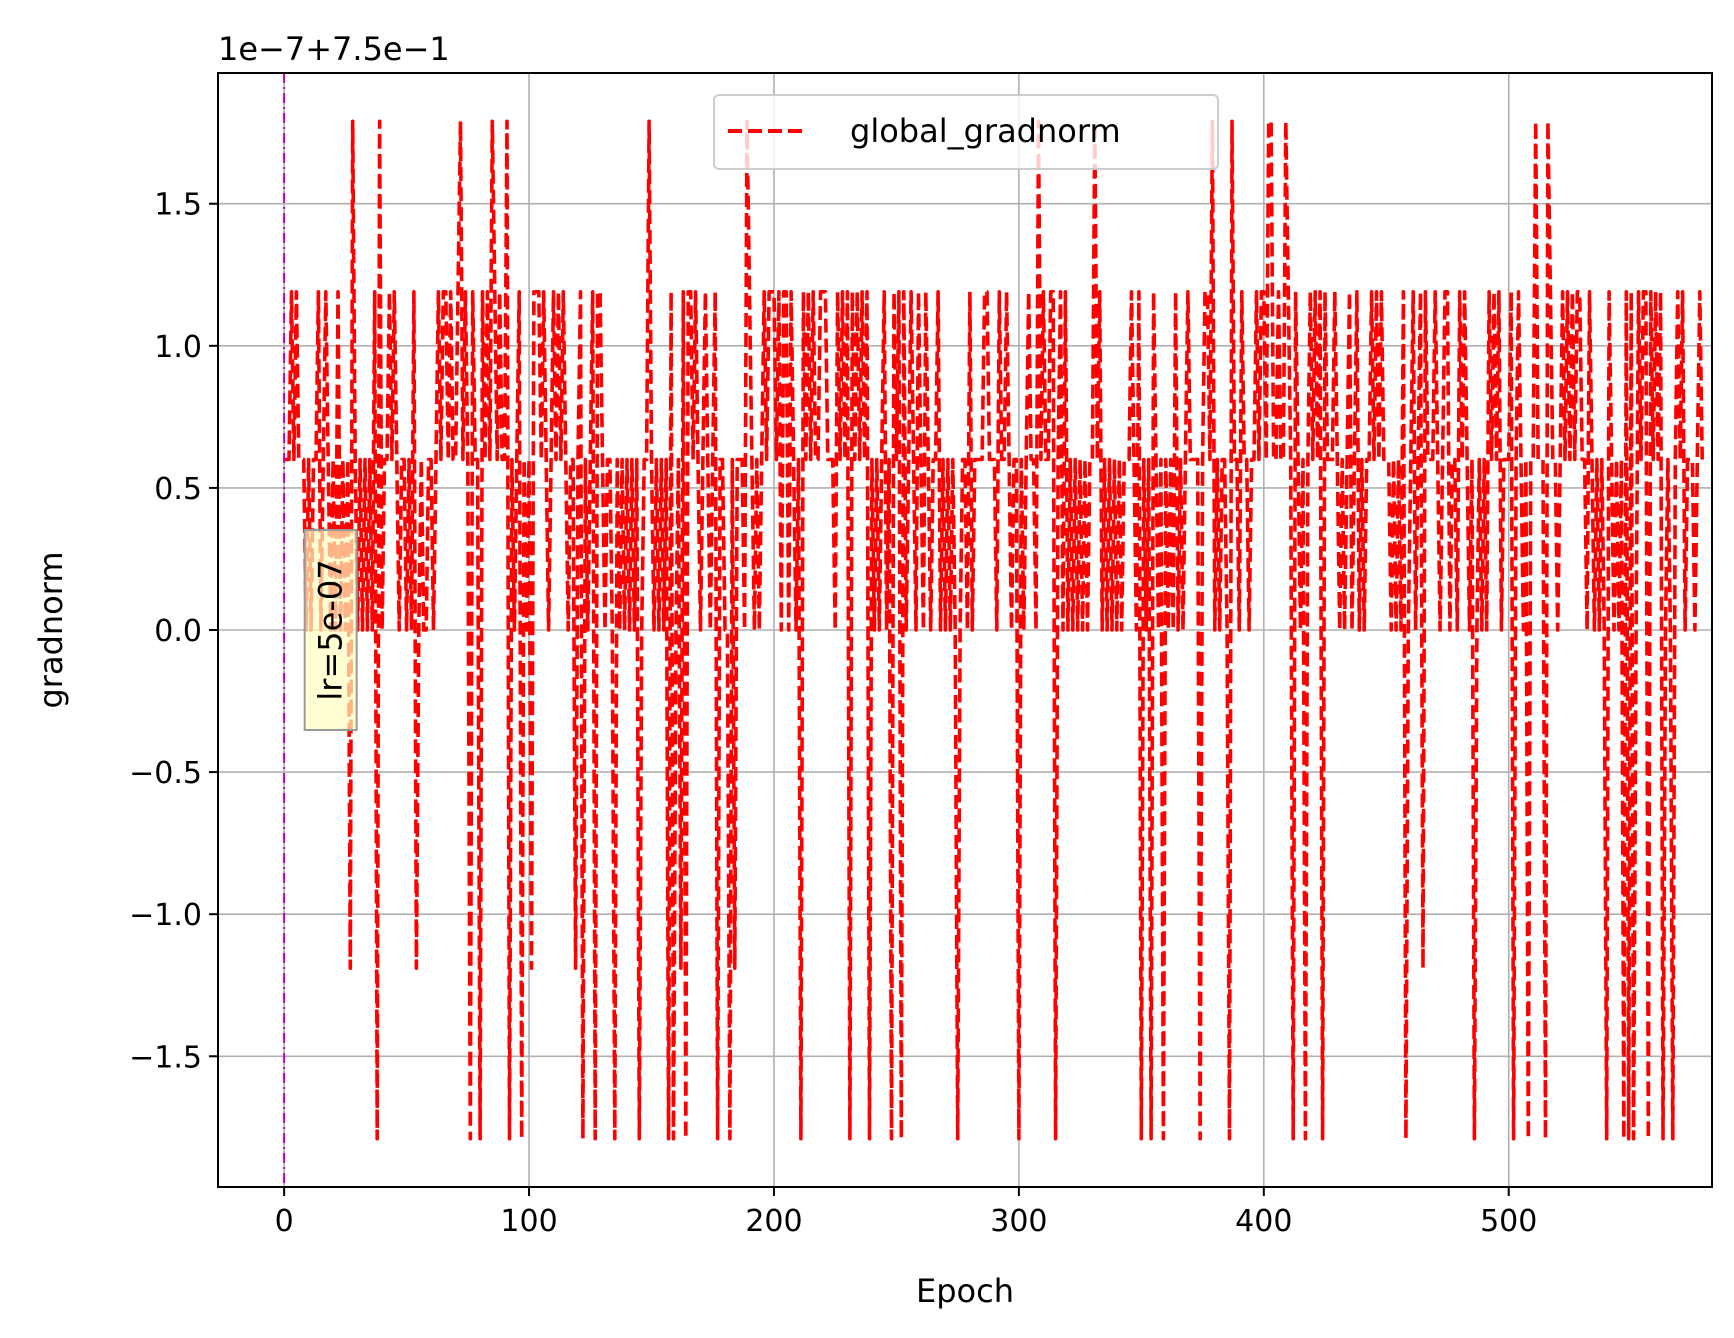  I want to click on lr-annotation: lr=5e-07, so click(330, 630).